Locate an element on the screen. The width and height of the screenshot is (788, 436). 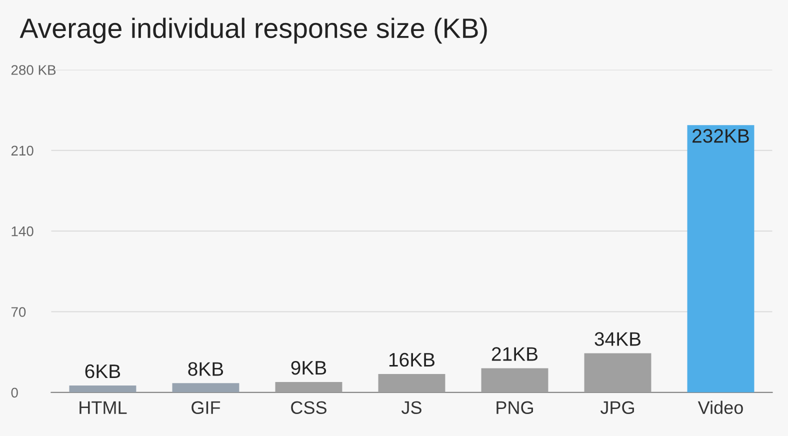
y-tick-label: 0 is located at coordinates (14, 393).